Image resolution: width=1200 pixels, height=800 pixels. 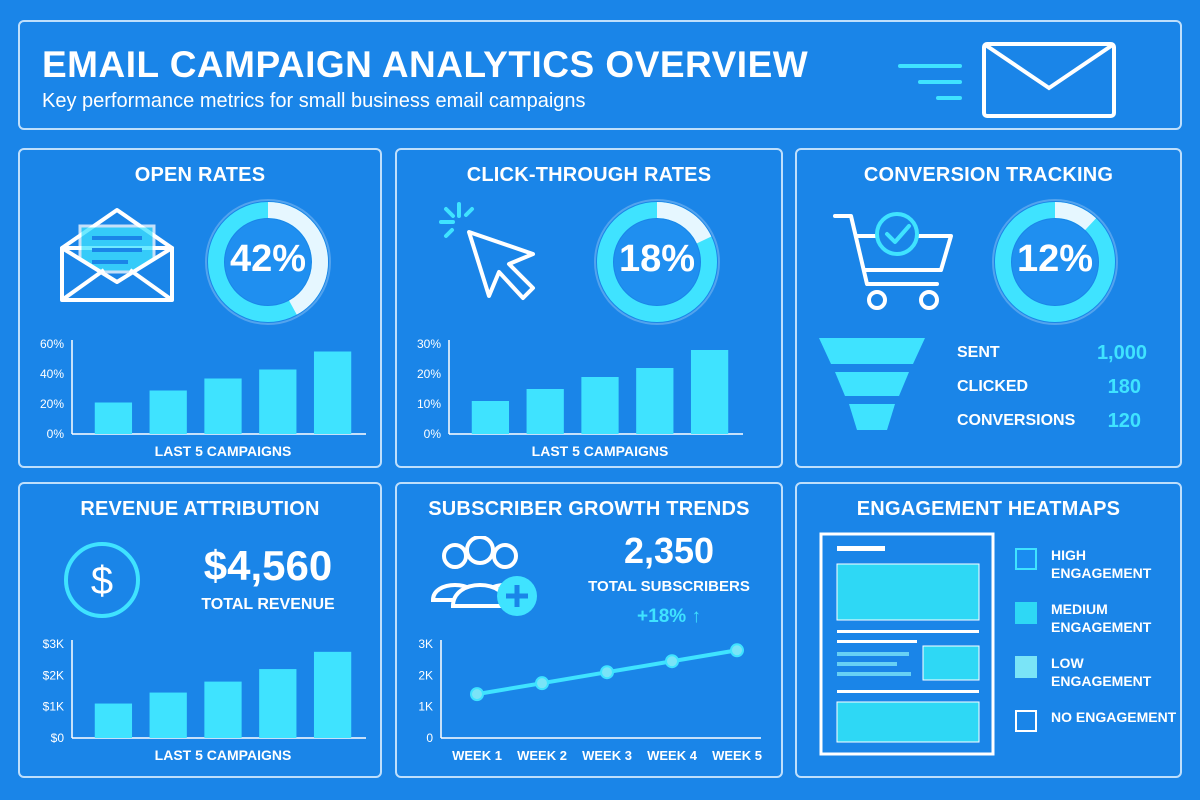 I want to click on page-heatmap-illustration, so click(x=907, y=646).